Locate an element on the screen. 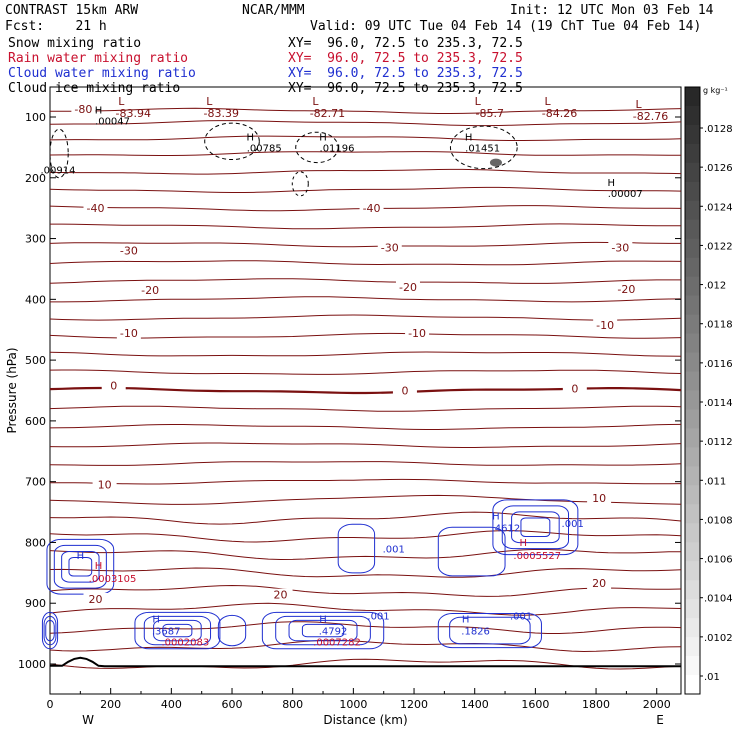  colorbar-label: .0126 is located at coordinates (718, 168).